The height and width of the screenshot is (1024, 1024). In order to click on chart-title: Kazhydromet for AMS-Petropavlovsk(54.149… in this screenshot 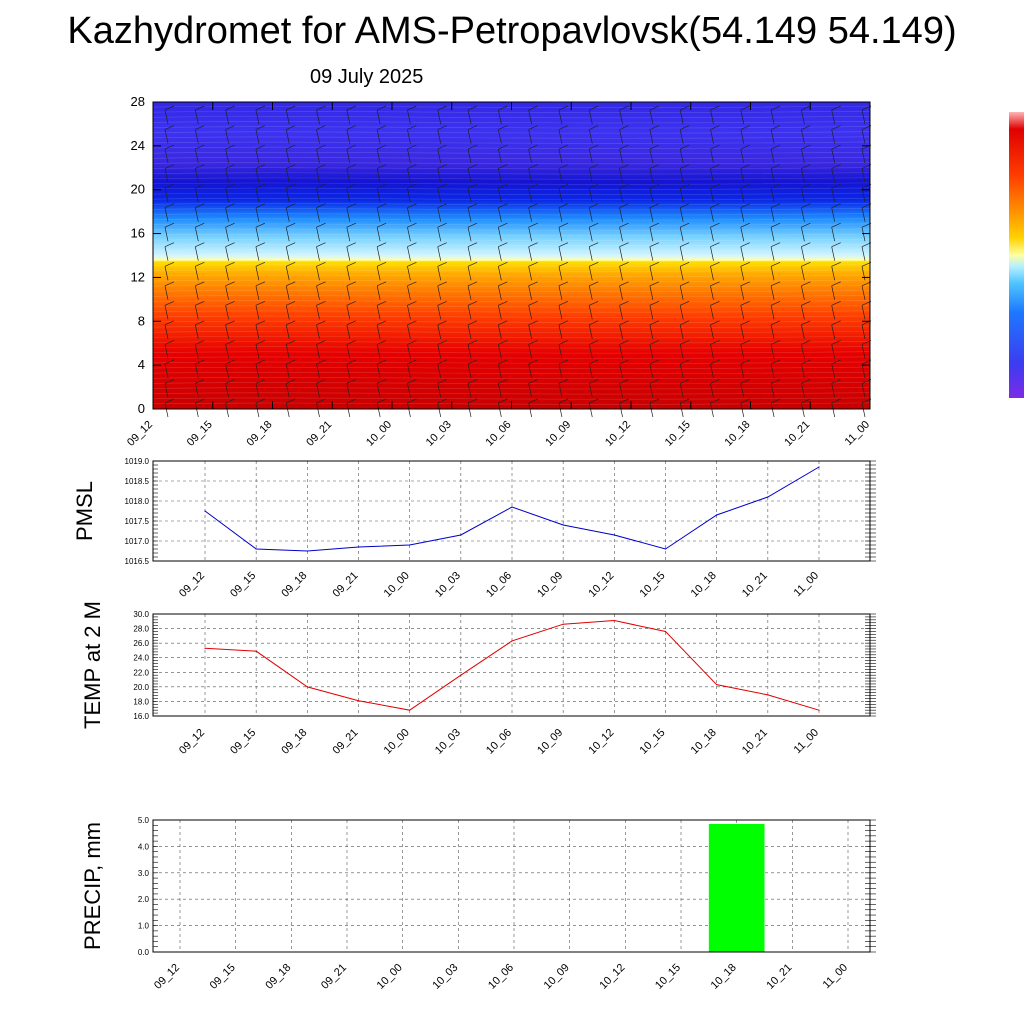, I will do `click(512, 31)`.